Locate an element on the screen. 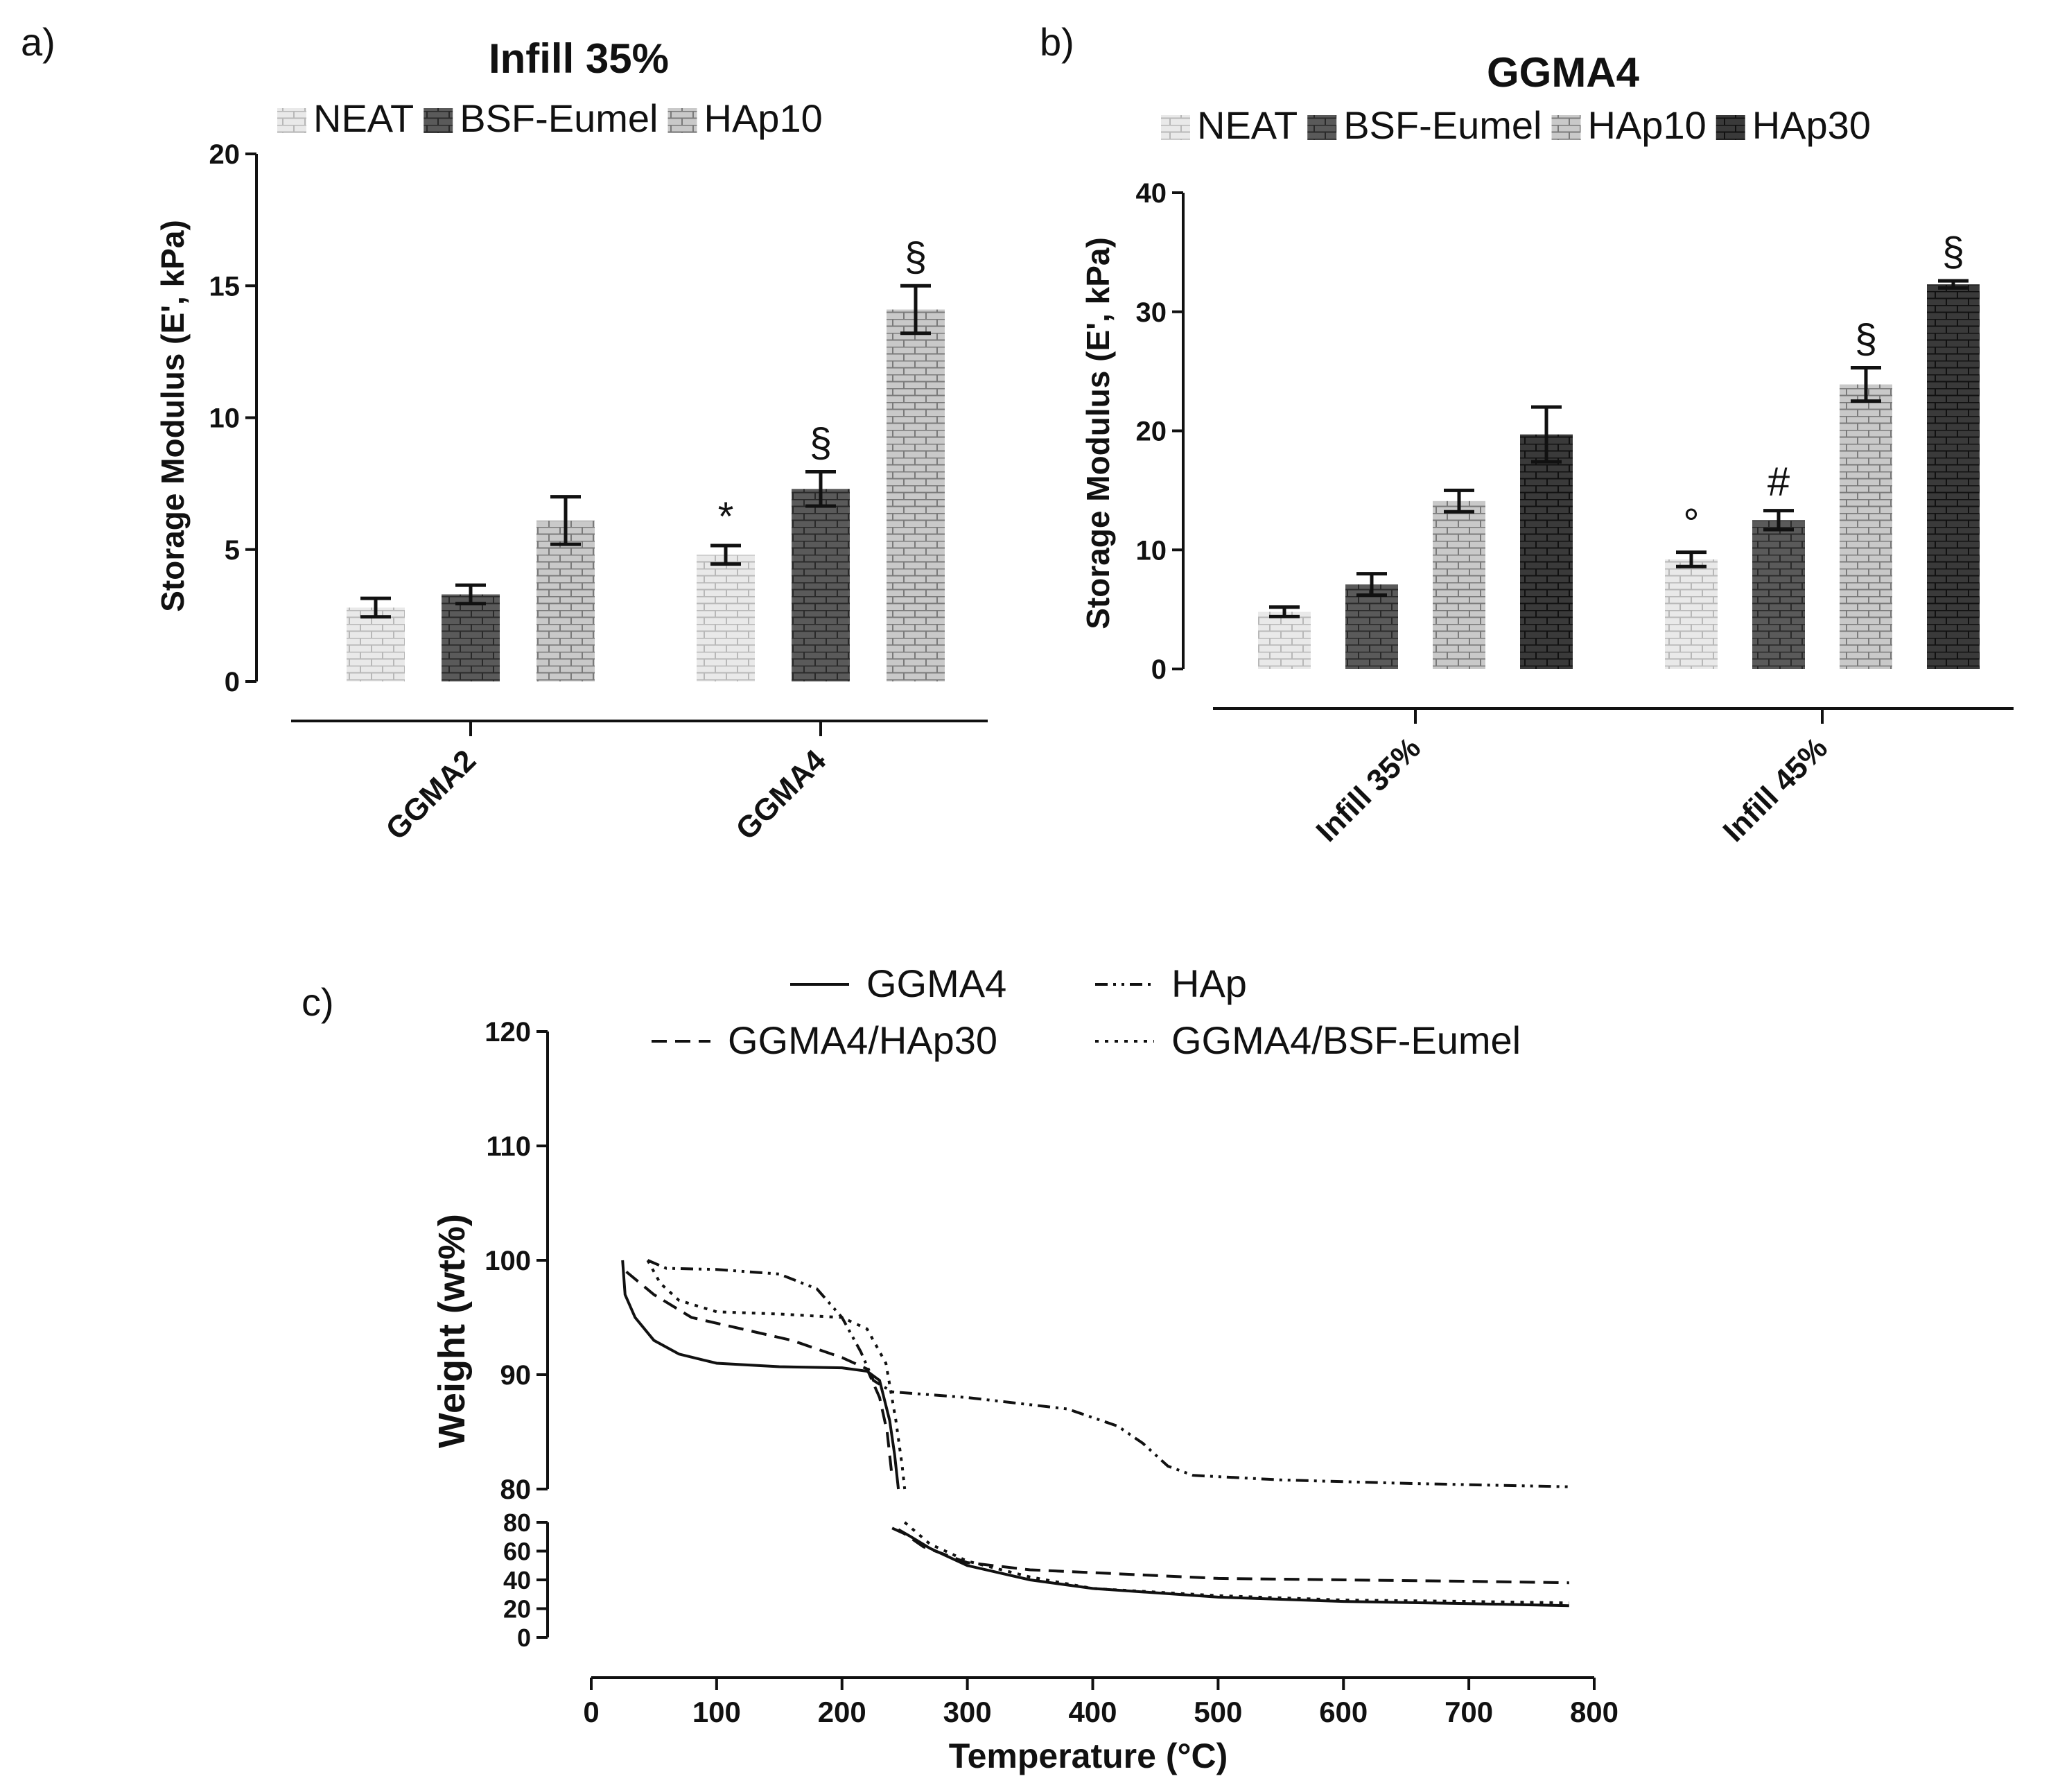  series-line-ggma4-lower is located at coordinates (1233, 1568).